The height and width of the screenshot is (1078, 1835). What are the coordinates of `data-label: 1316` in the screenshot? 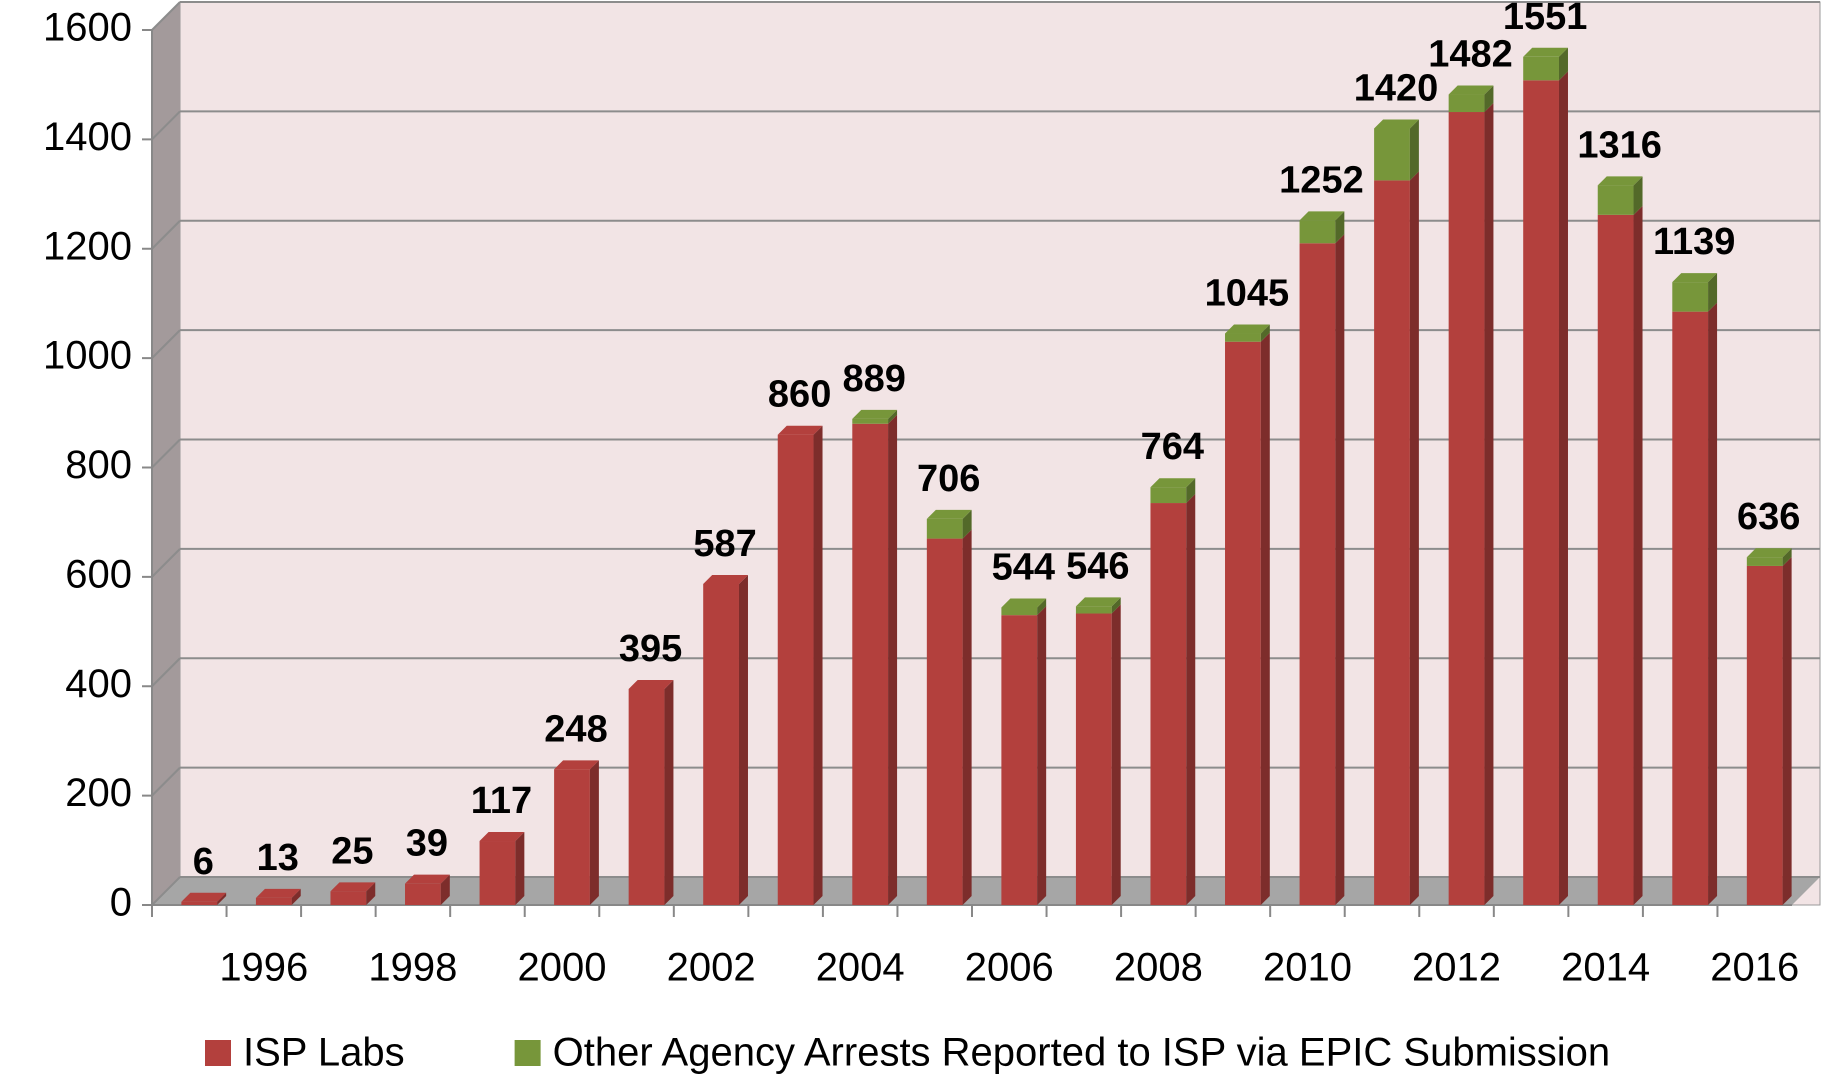 It's located at (1619, 145).